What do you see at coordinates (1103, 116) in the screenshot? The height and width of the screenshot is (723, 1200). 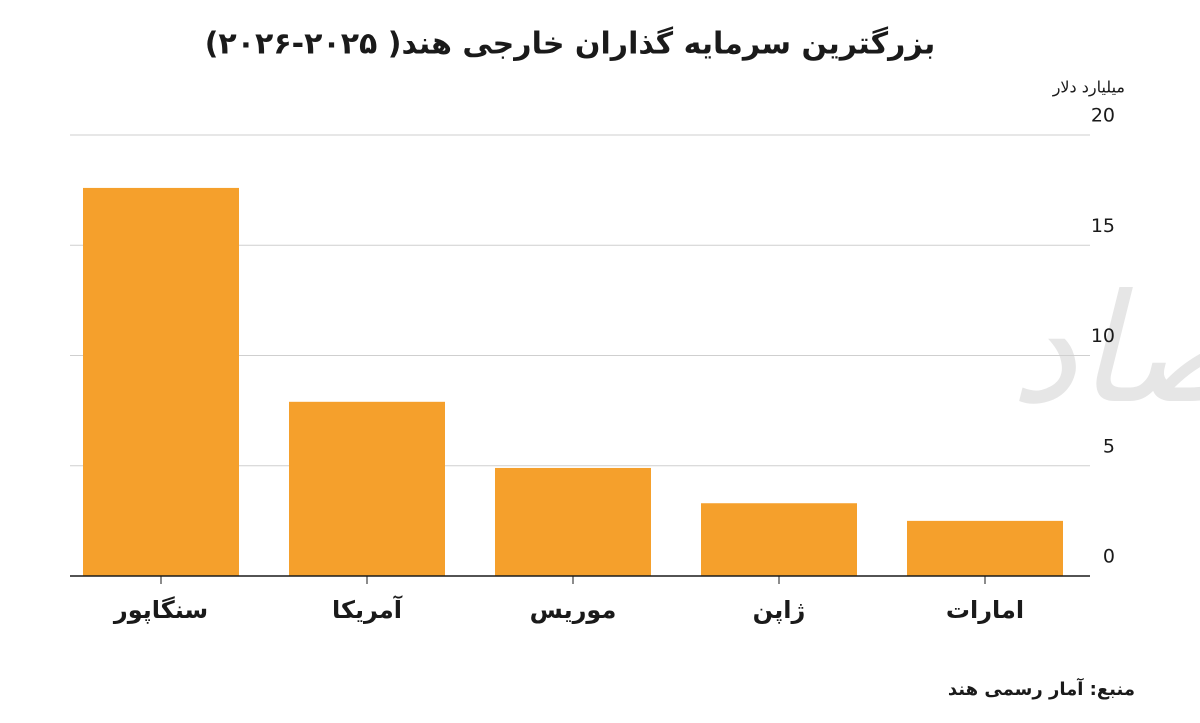 I see `y-tick-label: 20` at bounding box center [1103, 116].